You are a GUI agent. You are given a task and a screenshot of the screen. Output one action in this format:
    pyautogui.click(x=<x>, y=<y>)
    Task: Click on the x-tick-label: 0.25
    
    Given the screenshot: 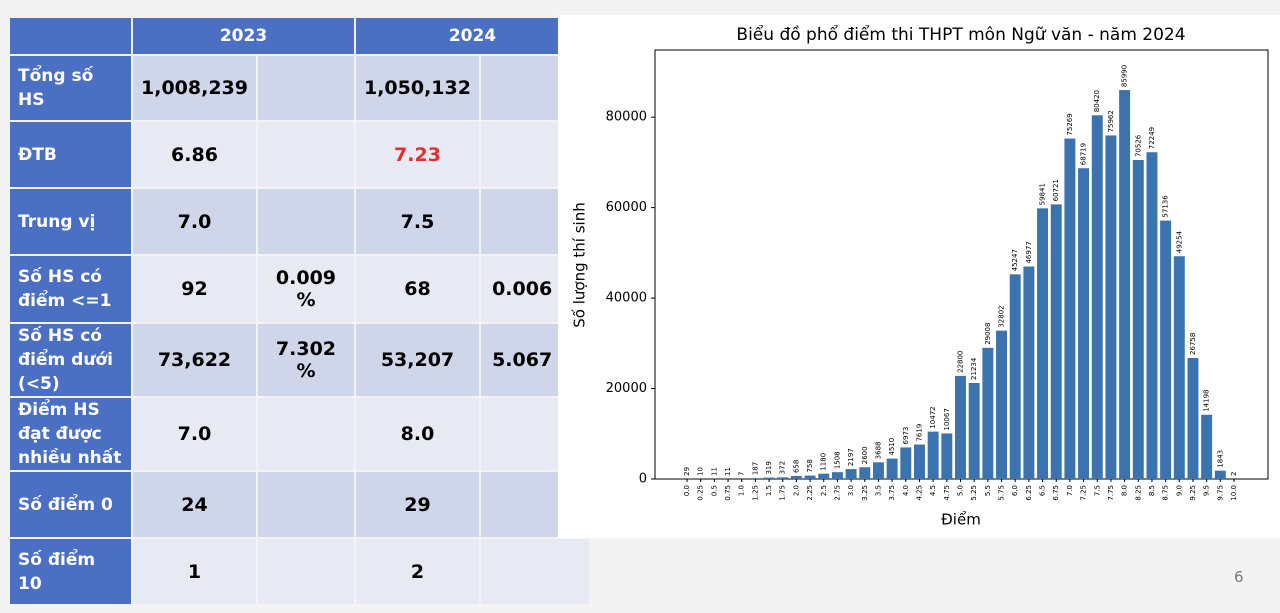 What is the action you would take?
    pyautogui.click(x=701, y=493)
    